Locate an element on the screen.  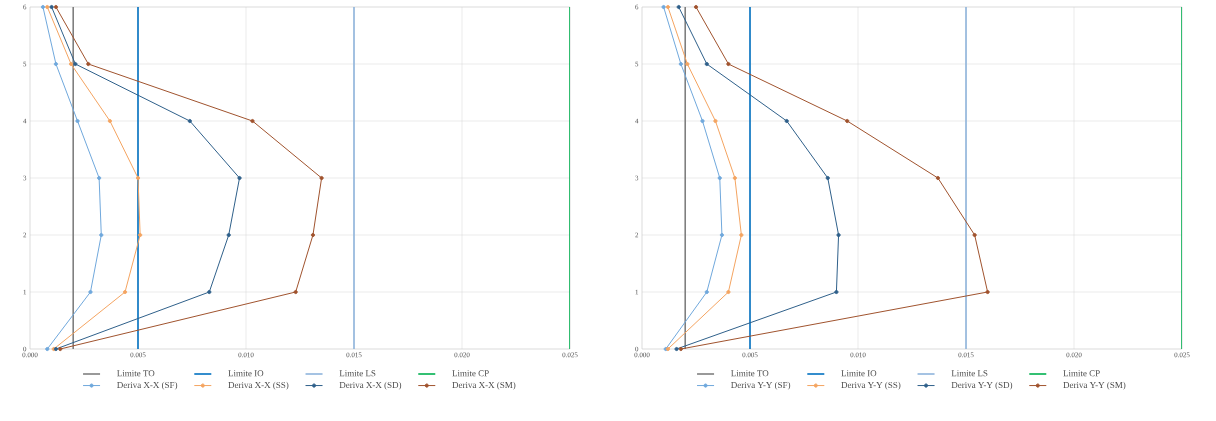
legend-label: Deriva Y-Y (SS) is located at coordinates (871, 385).